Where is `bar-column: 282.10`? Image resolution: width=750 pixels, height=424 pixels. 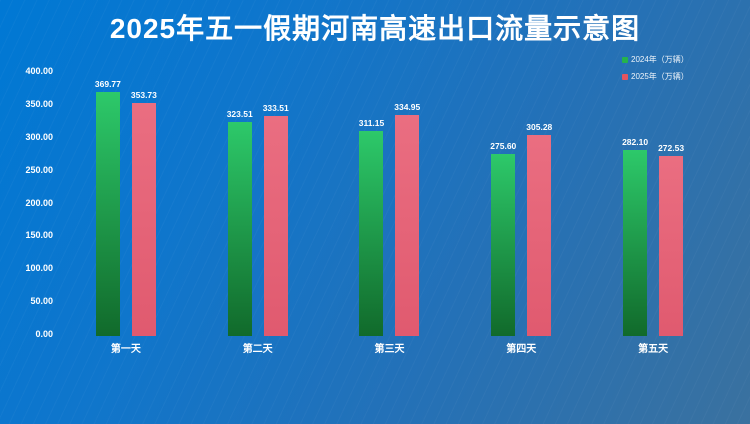 bar-column: 282.10 is located at coordinates (635, 236).